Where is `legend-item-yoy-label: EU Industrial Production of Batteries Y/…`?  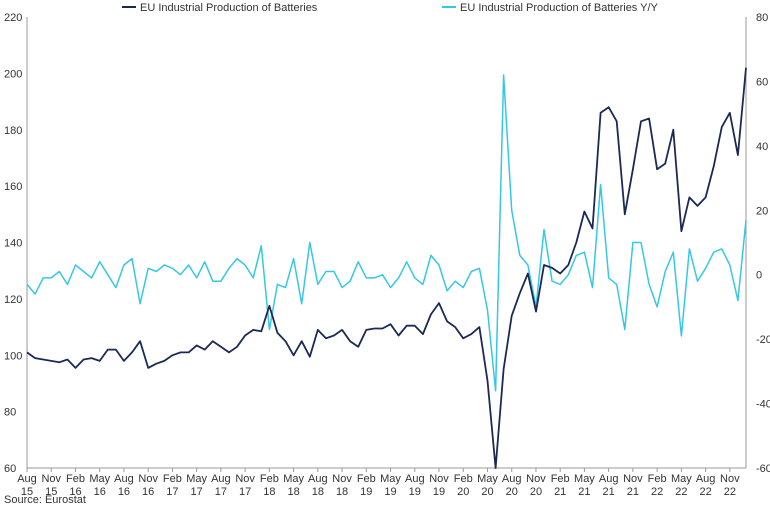
legend-item-yoy-label: EU Industrial Production of Batteries Y/… is located at coordinates (559, 8).